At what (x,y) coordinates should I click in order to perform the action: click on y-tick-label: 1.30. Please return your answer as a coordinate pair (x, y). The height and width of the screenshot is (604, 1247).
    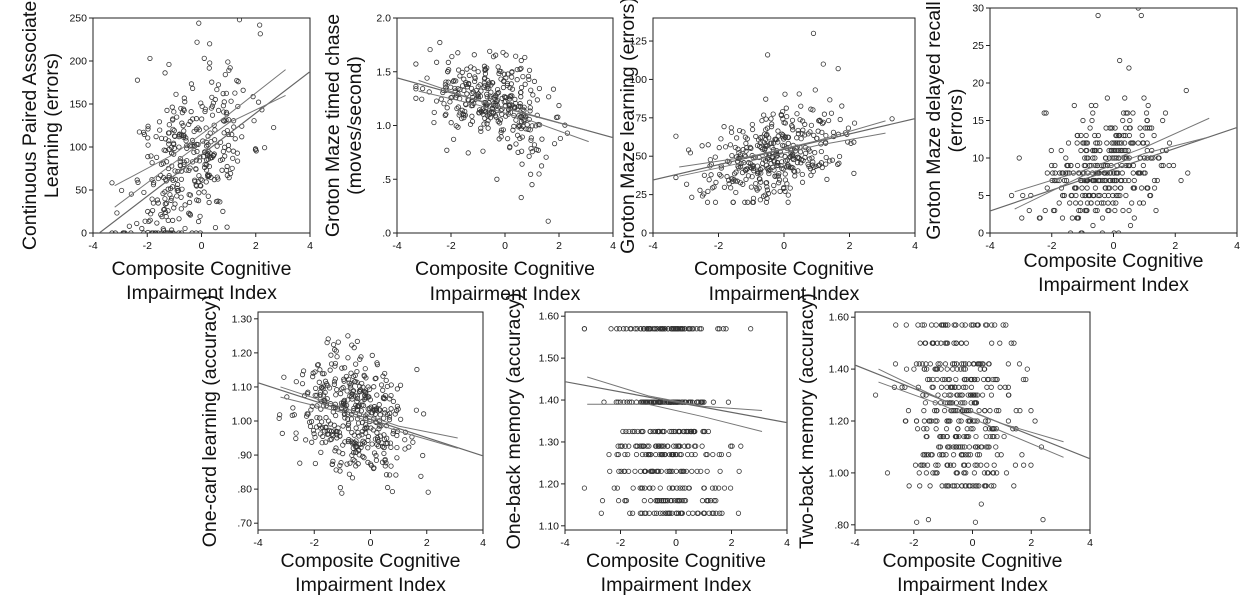
    Looking at the image, I should click on (549, 442).